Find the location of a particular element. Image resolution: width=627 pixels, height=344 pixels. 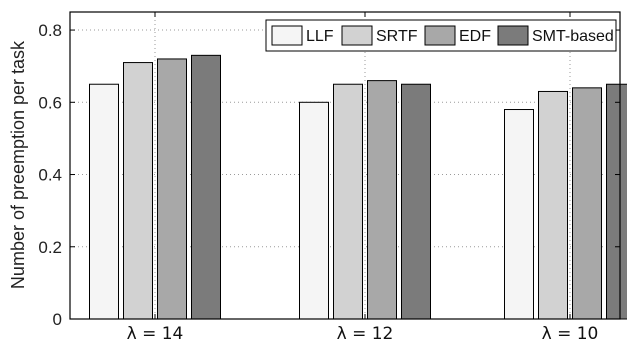

x-tick-label: λ = 10 is located at coordinates (570, 334).